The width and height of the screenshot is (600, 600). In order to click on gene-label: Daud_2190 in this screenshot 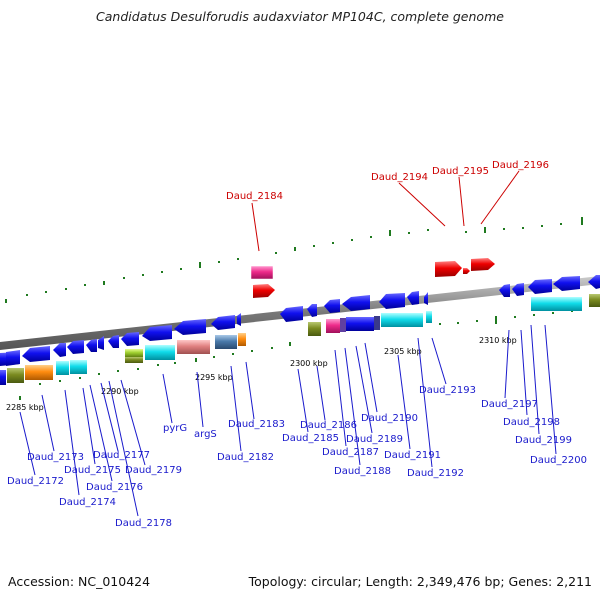, I will do `click(389, 418)`.